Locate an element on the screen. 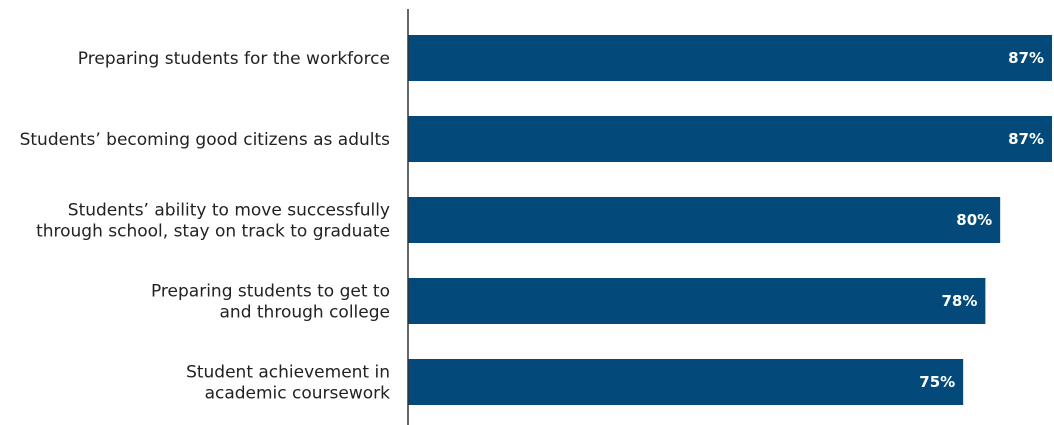  category-label: Preparing students for the workforce is located at coordinates (234, 59).